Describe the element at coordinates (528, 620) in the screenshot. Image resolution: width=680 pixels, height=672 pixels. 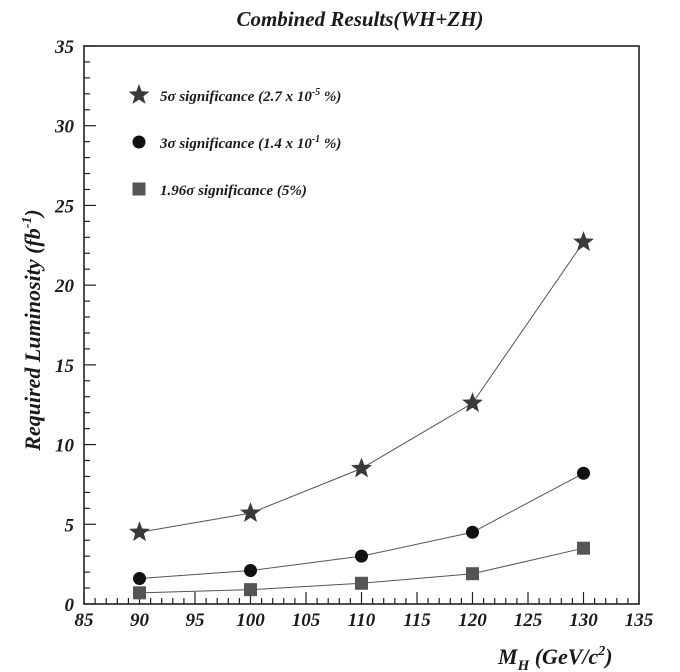
I see `x-tick-label: 125` at that location.